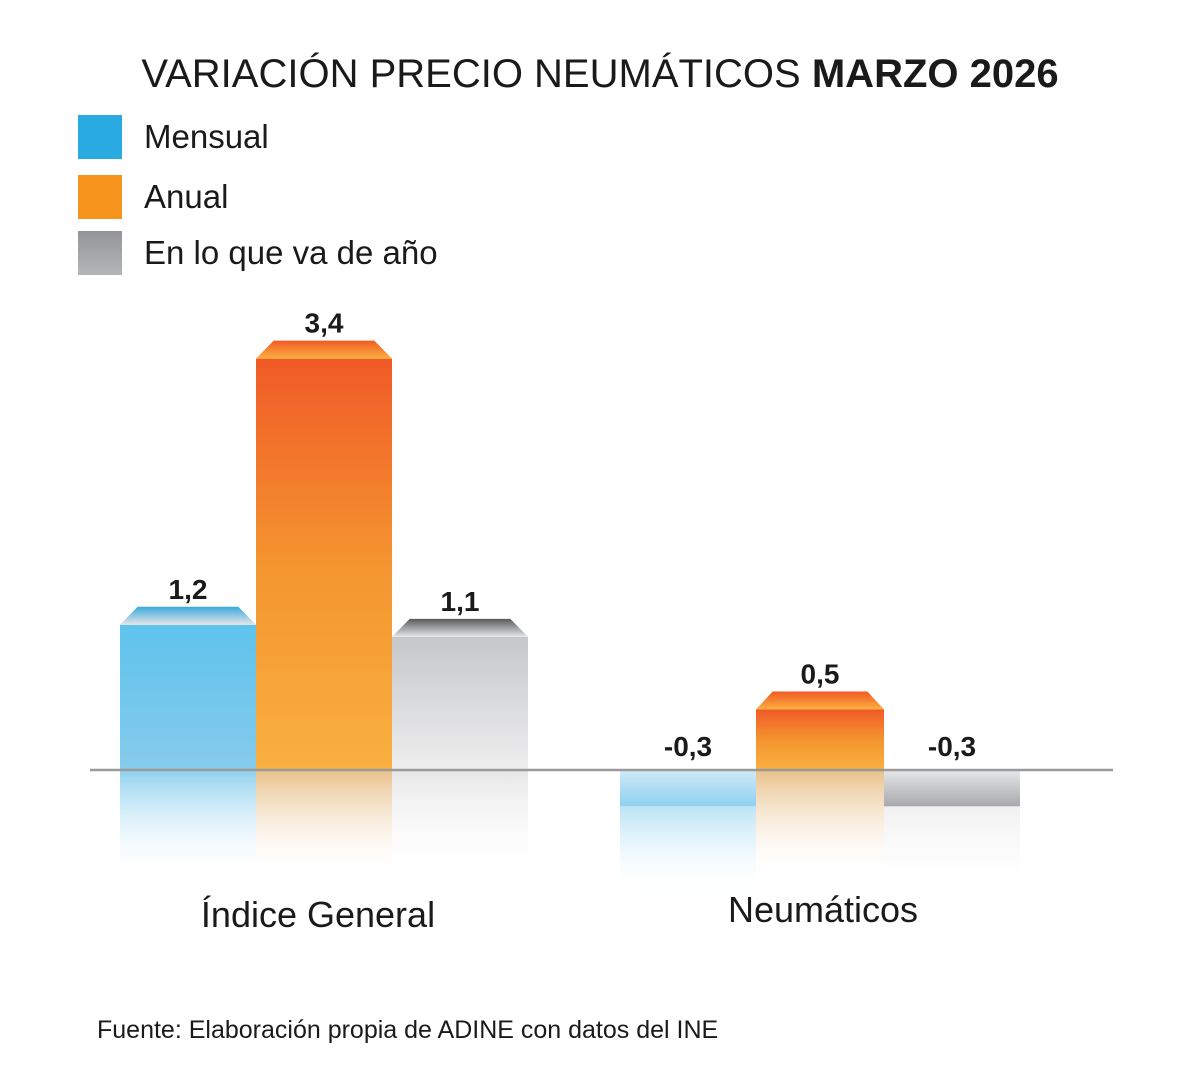 The height and width of the screenshot is (1065, 1200). Describe the element at coordinates (188, 589) in the screenshot. I see `data-label: 1,2` at that location.